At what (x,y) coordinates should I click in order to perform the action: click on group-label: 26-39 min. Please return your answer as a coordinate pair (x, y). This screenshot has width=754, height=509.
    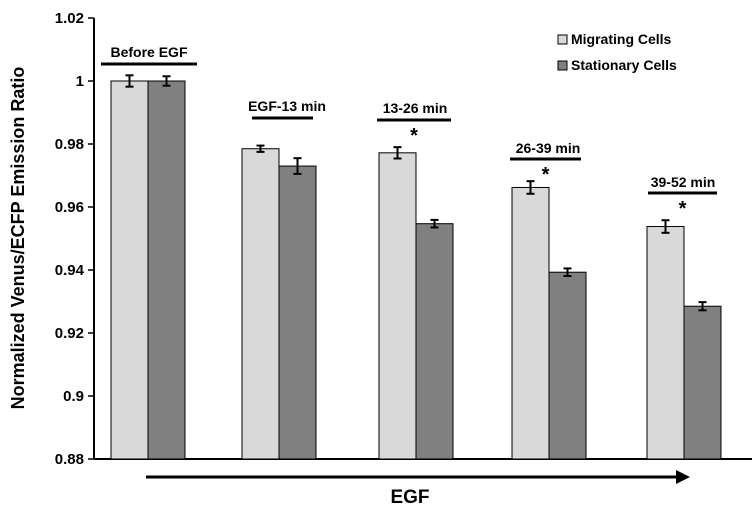
    Looking at the image, I should click on (548, 148).